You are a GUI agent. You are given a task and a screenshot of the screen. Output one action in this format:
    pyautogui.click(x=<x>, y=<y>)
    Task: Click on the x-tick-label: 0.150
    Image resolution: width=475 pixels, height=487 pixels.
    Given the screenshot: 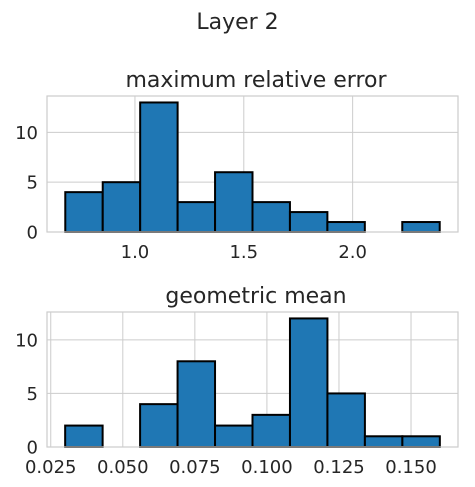 What is the action you would take?
    pyautogui.click(x=411, y=467)
    